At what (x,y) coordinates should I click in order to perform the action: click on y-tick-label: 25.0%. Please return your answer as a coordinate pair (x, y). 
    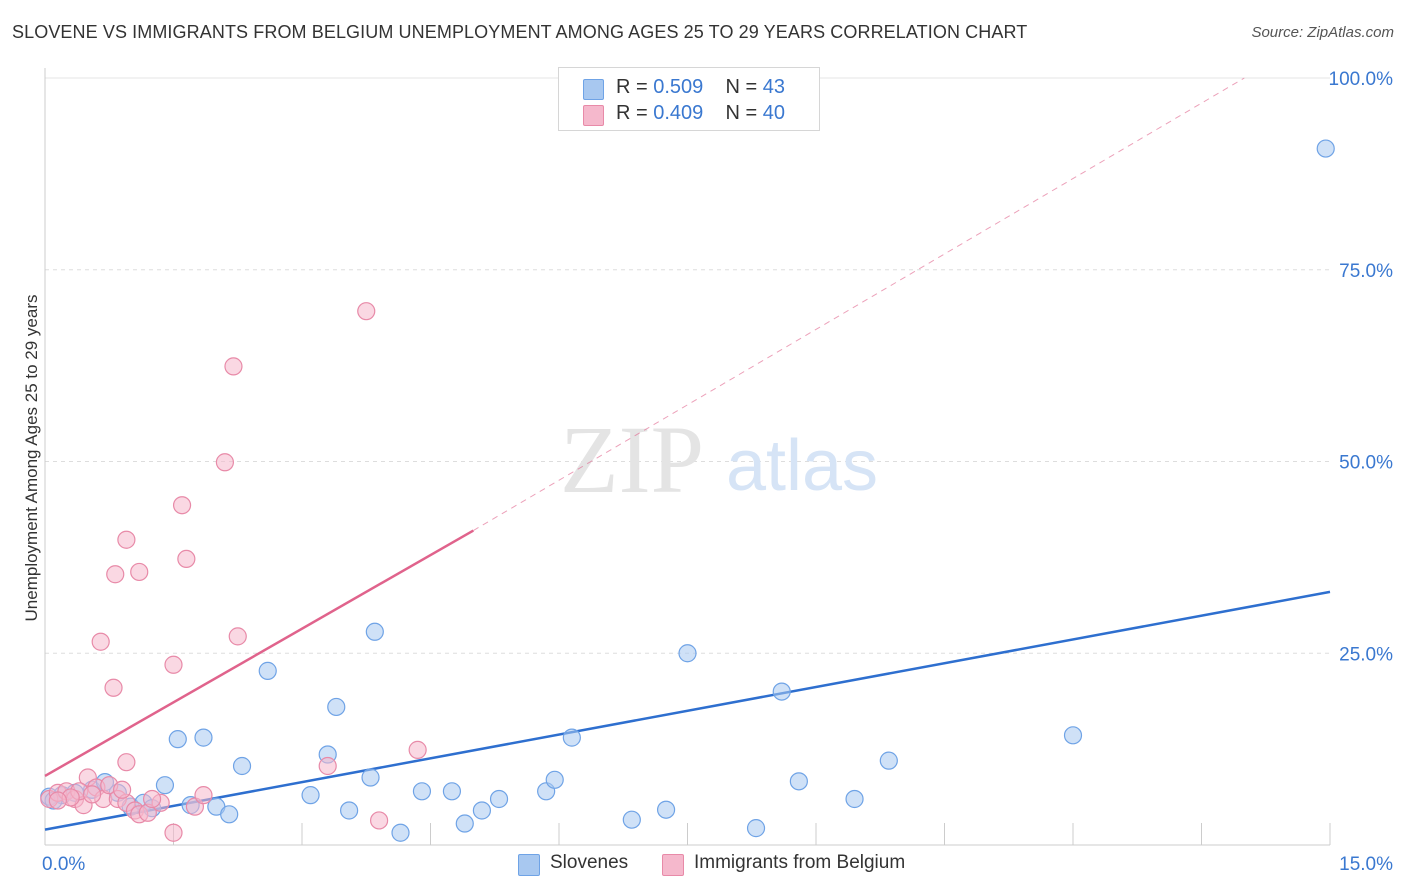
    Looking at the image, I should click on (1366, 654).